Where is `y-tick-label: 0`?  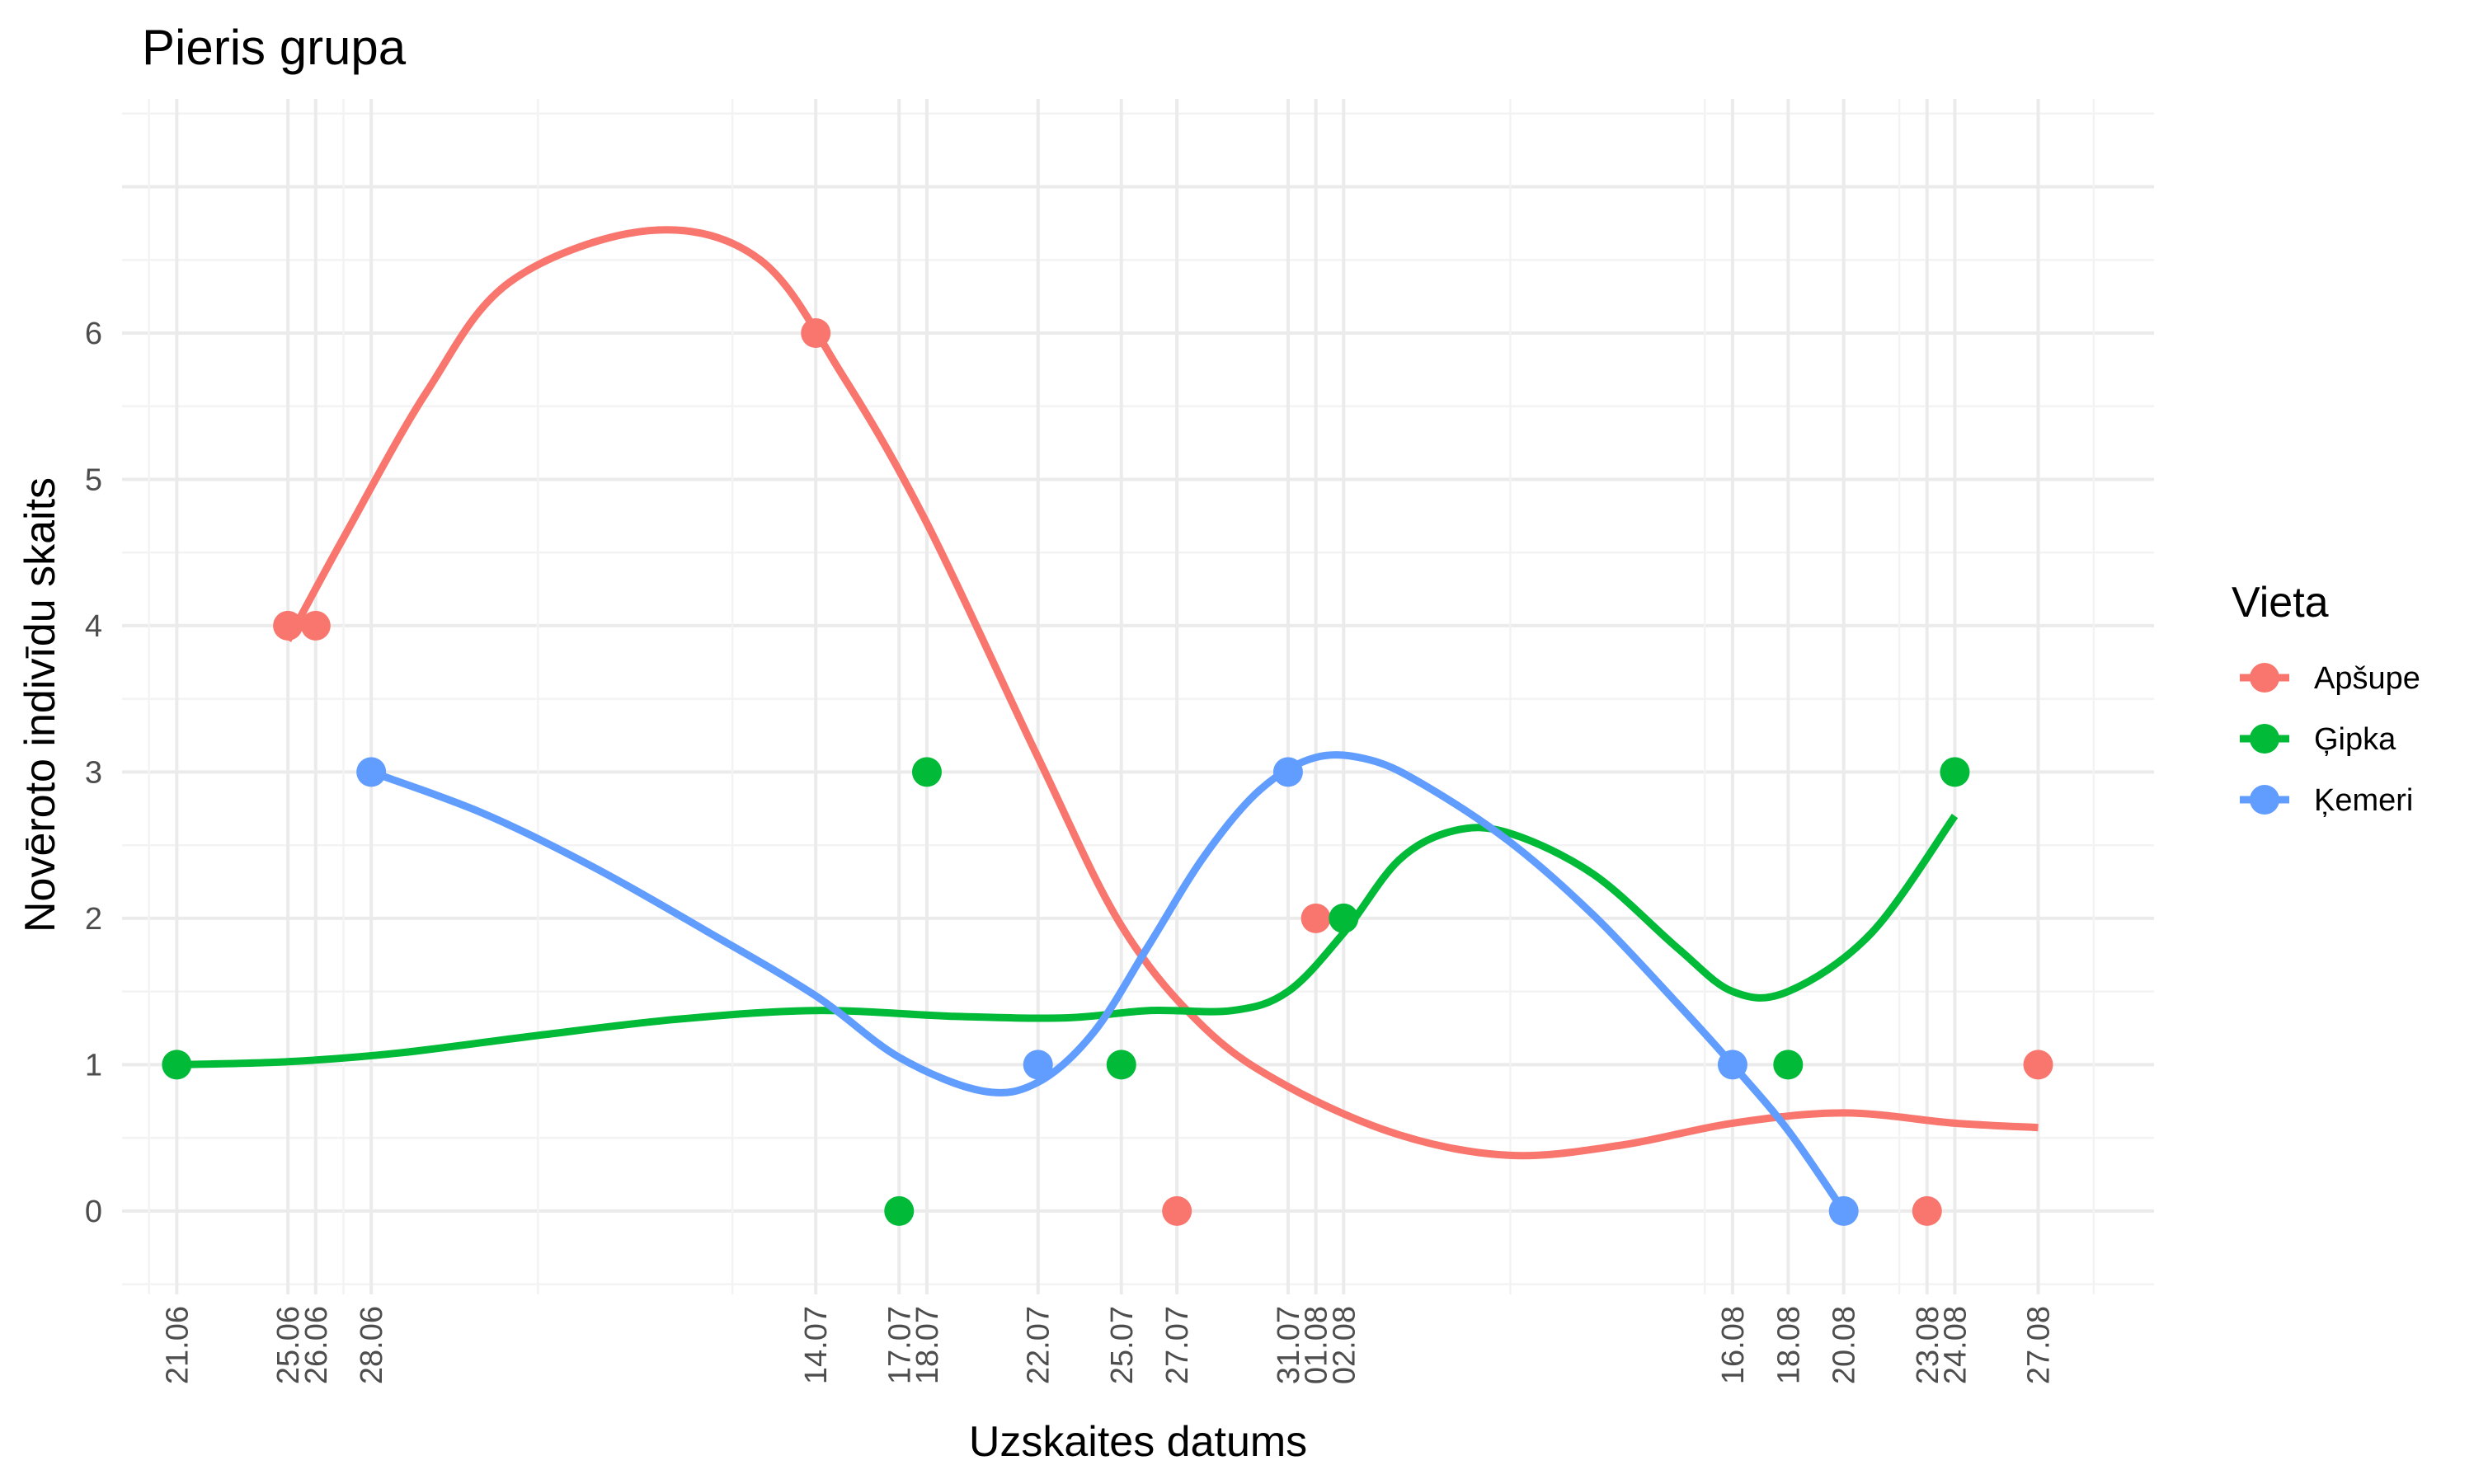 y-tick-label: 0 is located at coordinates (93, 1212).